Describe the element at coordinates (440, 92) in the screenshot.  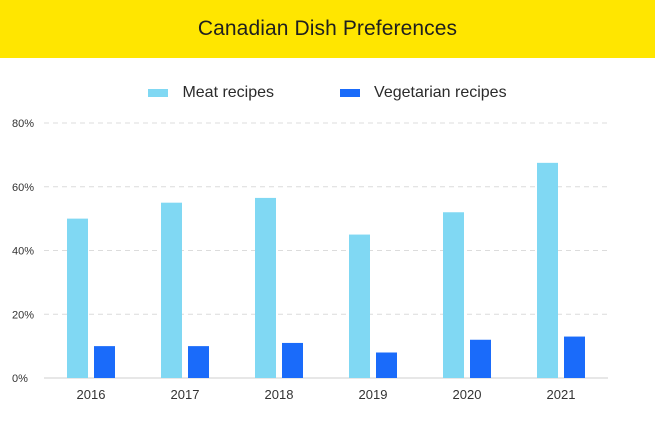
I see `legend-label-vegetarian: Vegetarian recipes` at that location.